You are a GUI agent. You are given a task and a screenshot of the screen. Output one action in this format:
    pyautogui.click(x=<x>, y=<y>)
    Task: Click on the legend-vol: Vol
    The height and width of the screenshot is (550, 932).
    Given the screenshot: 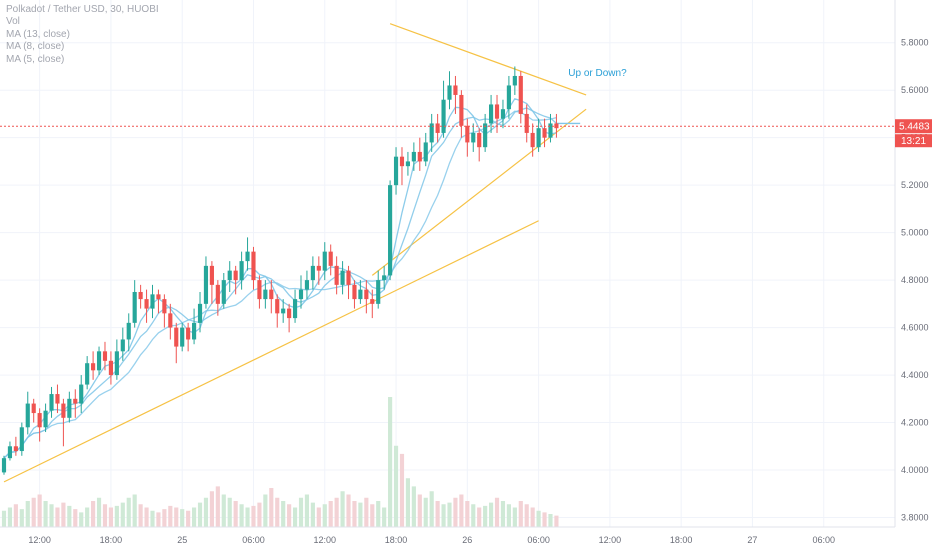 What is the action you would take?
    pyautogui.click(x=13, y=22)
    